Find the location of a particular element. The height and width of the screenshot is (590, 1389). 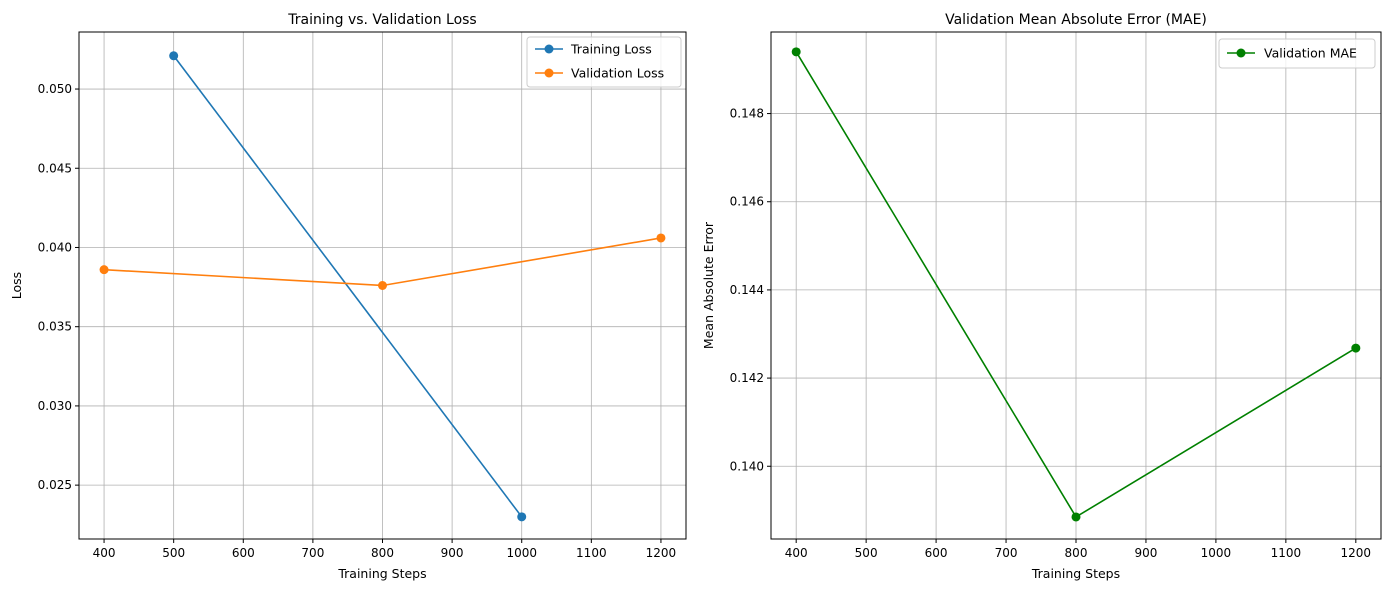

legend-marker-mae is located at coordinates (1241, 53).